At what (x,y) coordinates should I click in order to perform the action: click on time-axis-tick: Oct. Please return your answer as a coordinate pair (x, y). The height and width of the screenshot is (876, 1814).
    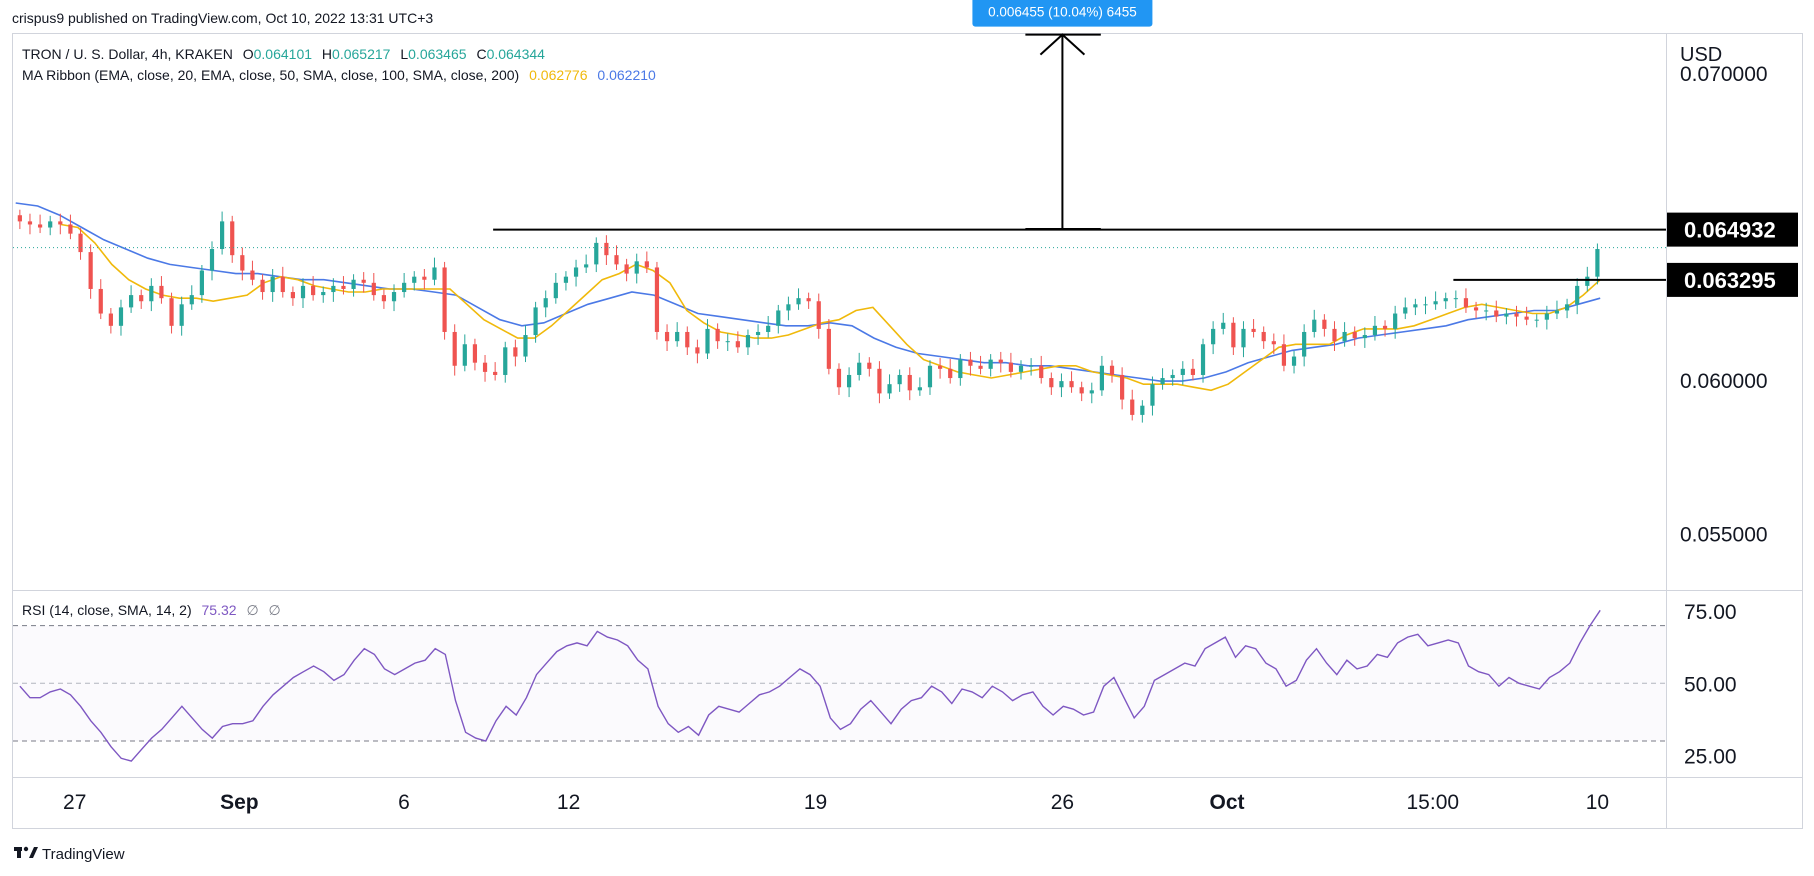
    Looking at the image, I should click on (1227, 802).